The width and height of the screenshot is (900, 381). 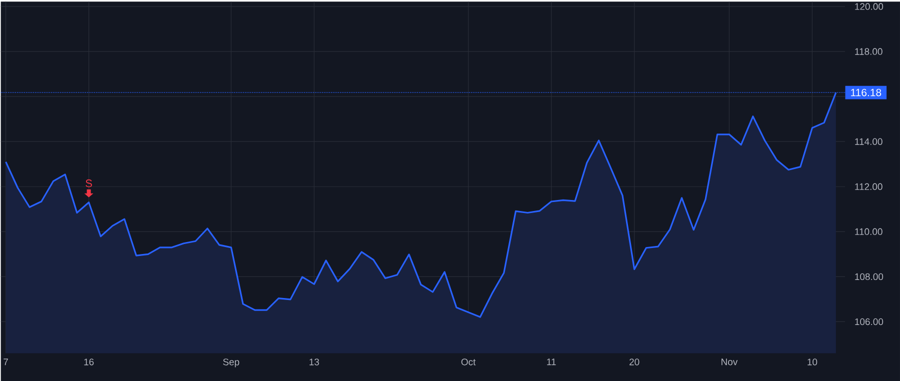 I want to click on x-tick-label: 20, so click(x=635, y=362).